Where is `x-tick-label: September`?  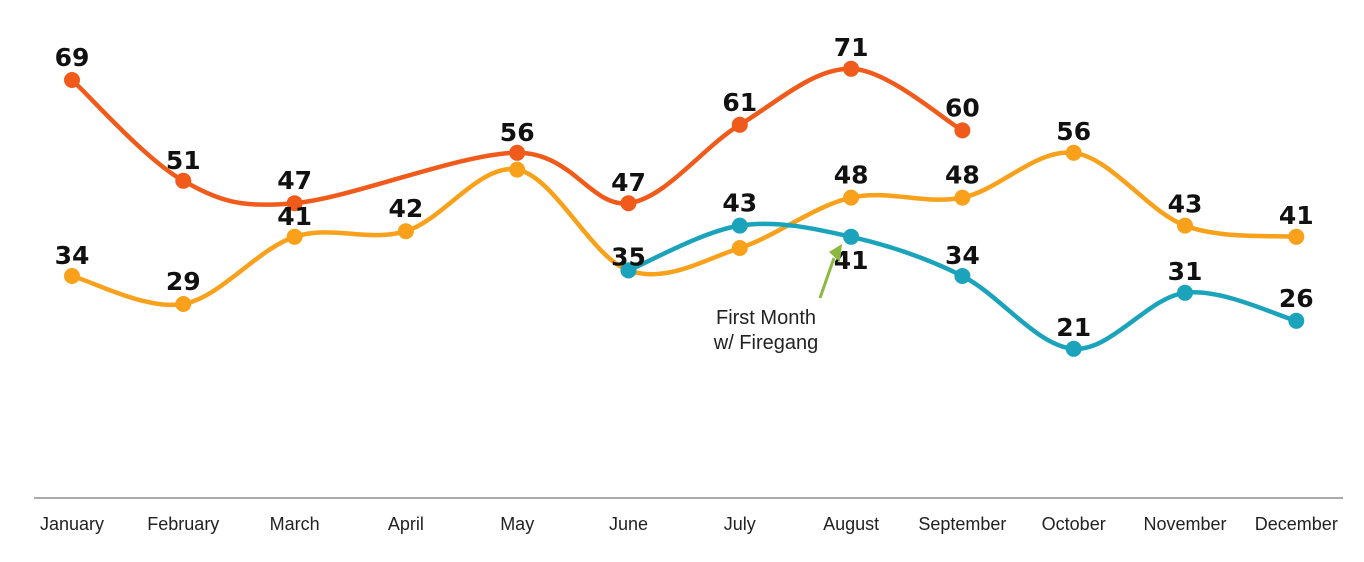 x-tick-label: September is located at coordinates (962, 524).